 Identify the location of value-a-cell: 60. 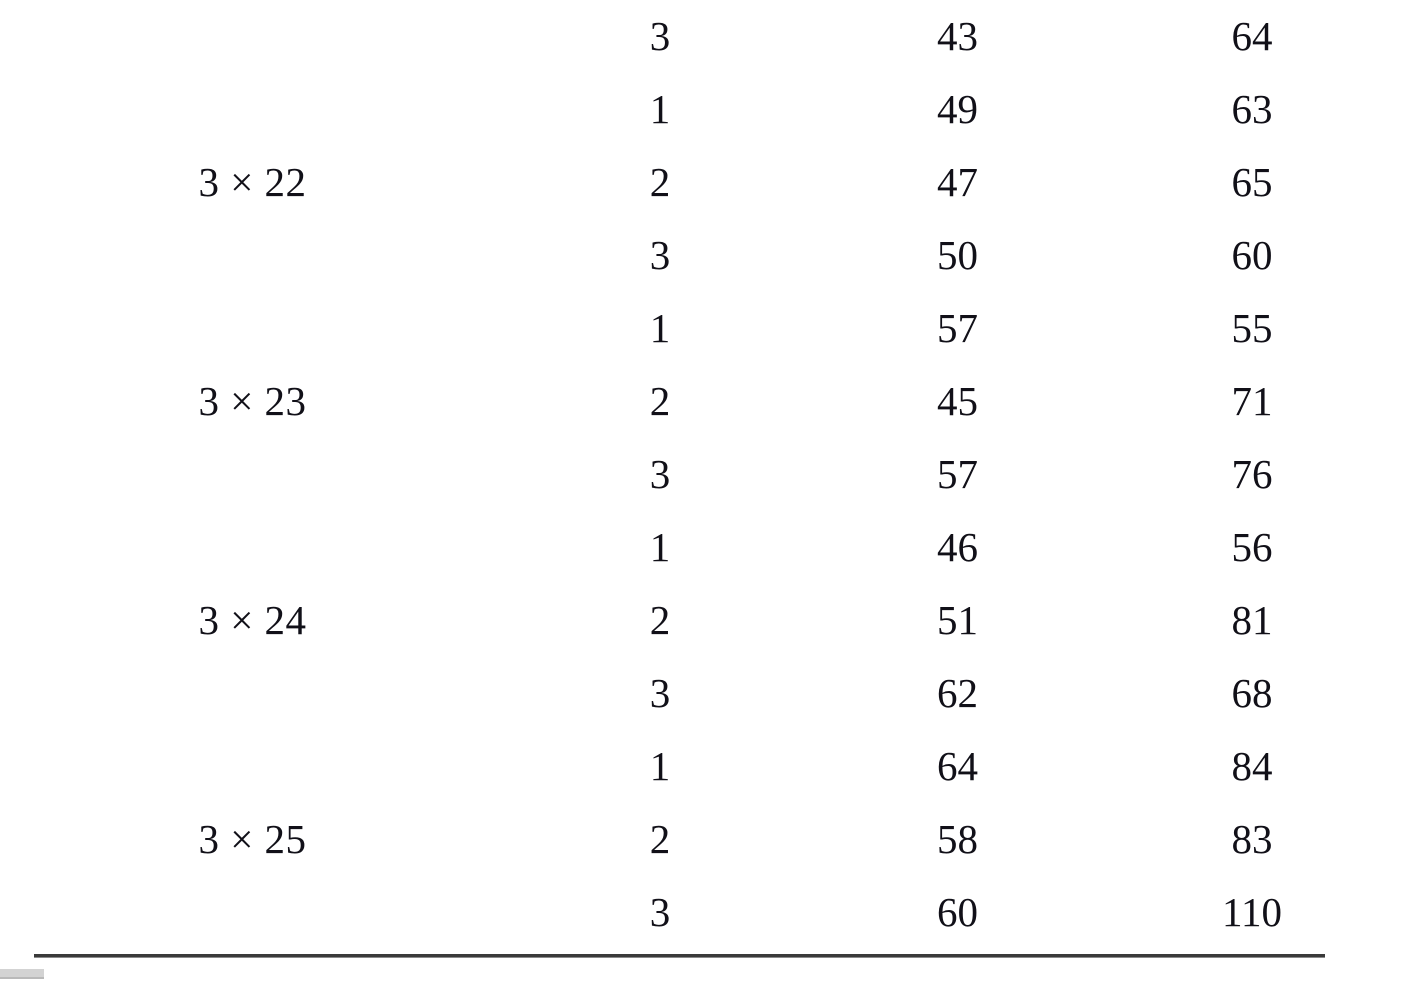
(957, 912).